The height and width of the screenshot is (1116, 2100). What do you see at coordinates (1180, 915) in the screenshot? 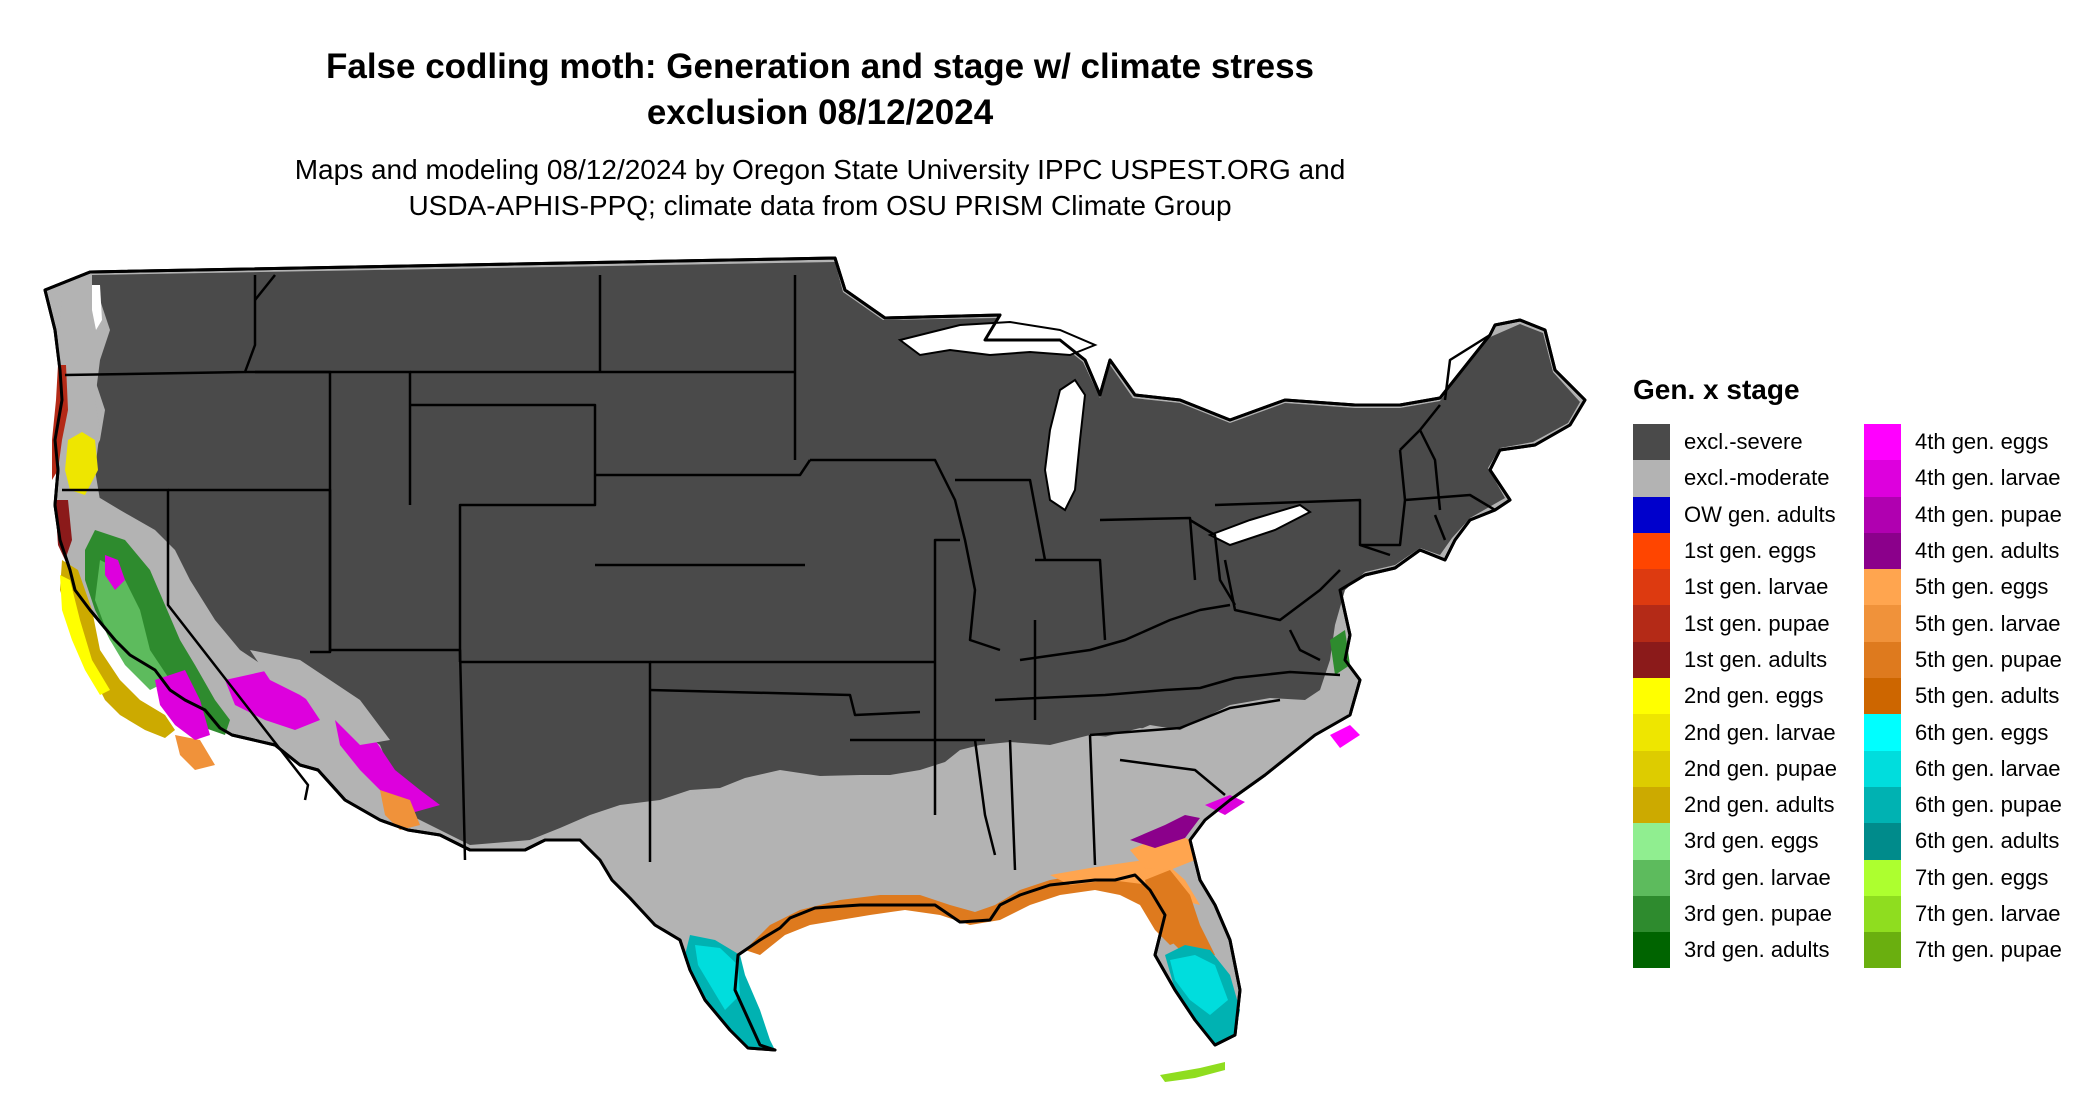
I see `florida-5th-gen` at bounding box center [1180, 915].